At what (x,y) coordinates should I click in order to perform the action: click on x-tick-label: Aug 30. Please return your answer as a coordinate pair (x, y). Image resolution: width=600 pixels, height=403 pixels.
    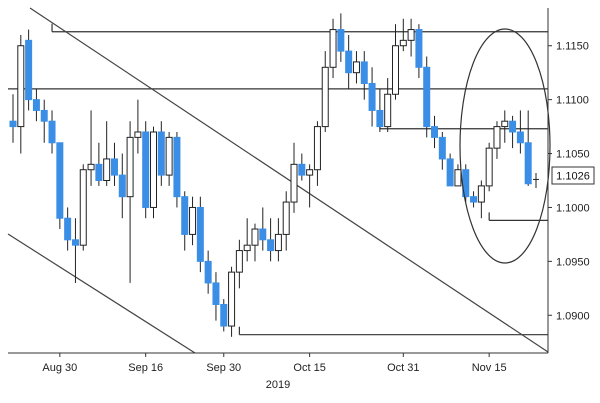
    Looking at the image, I should click on (59, 368).